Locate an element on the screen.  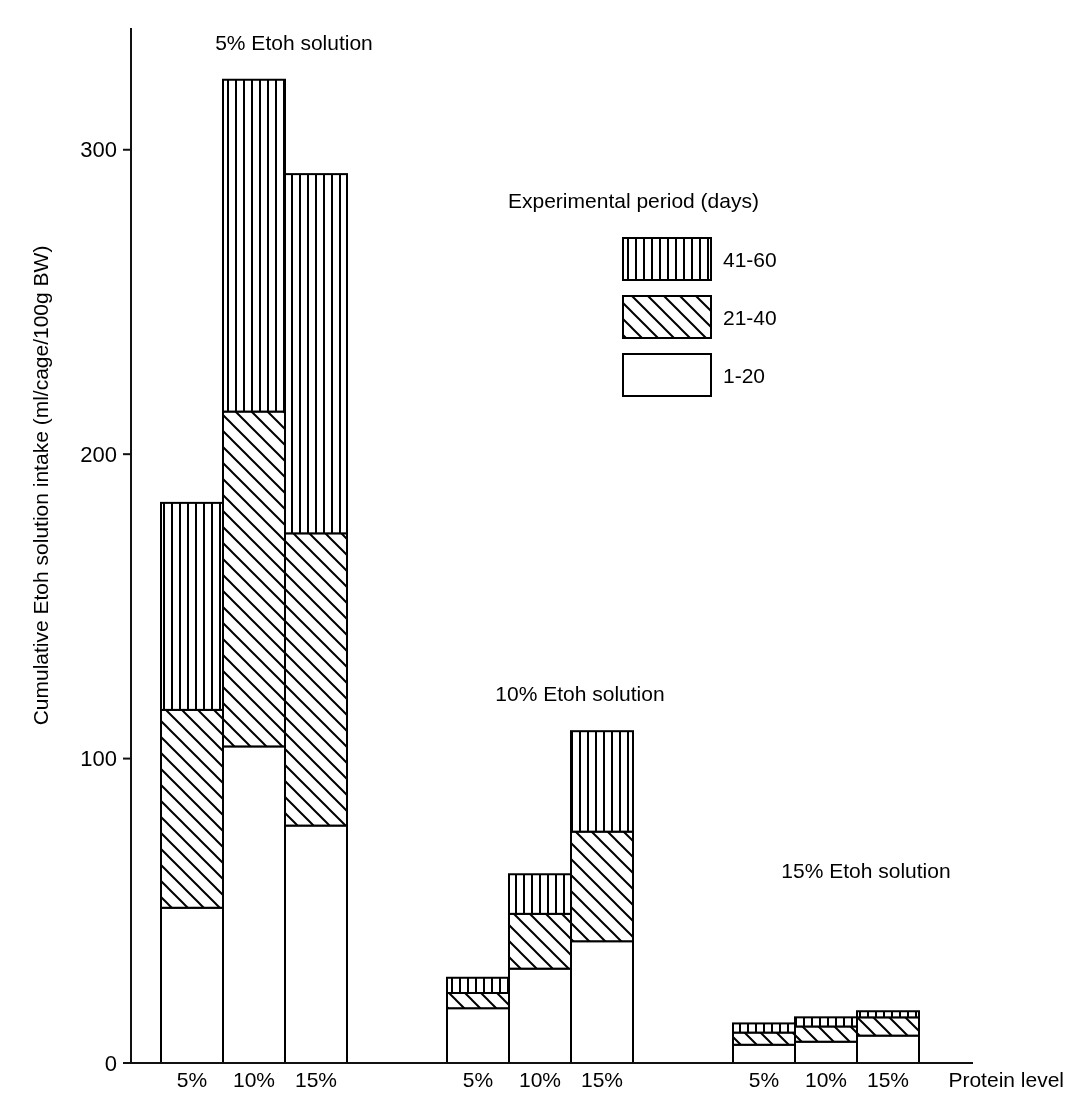
legend-title: Experimental period (days) is located at coordinates (633, 200).